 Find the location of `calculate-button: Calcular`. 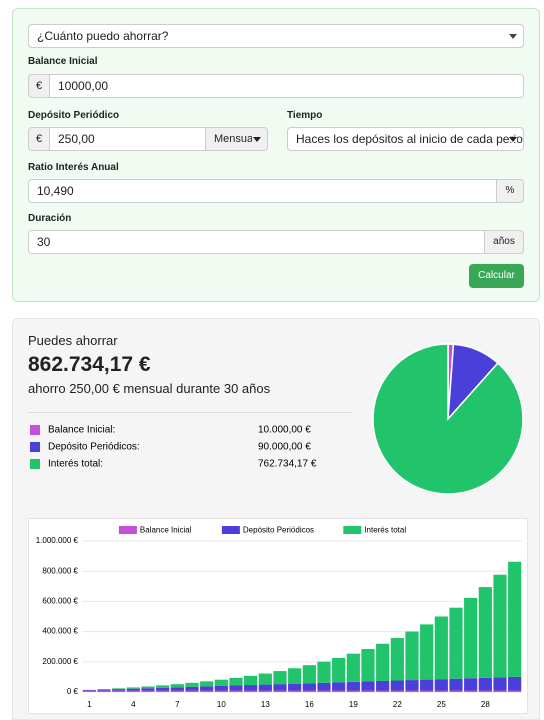

calculate-button: Calcular is located at coordinates (496, 276).